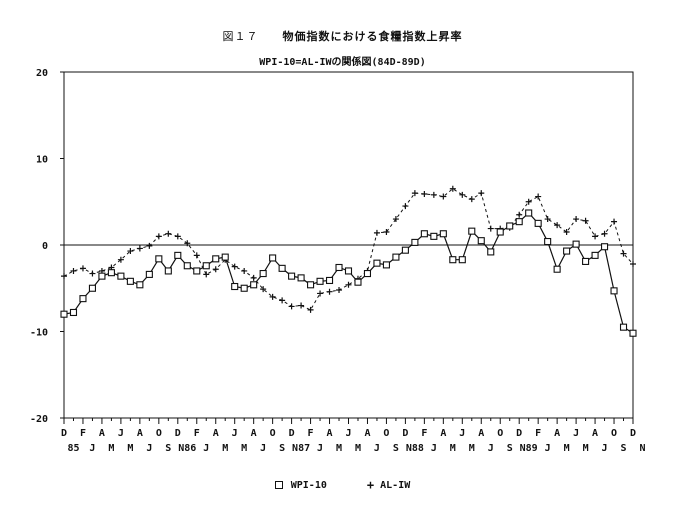  I want to click on chart-title: 図１７ 物価指数における食糧指数上昇率, so click(342, 36).